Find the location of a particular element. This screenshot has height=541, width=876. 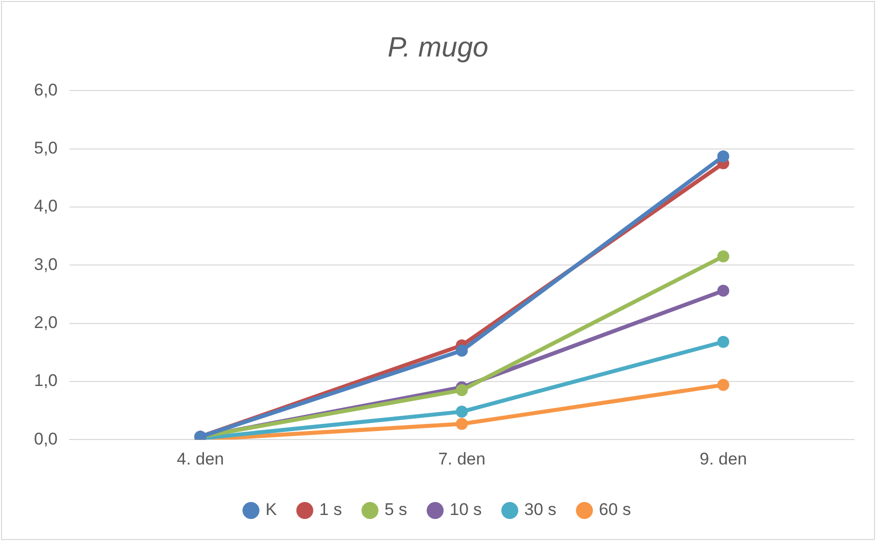

y-tick-label: 3,0 is located at coordinates (46, 264).